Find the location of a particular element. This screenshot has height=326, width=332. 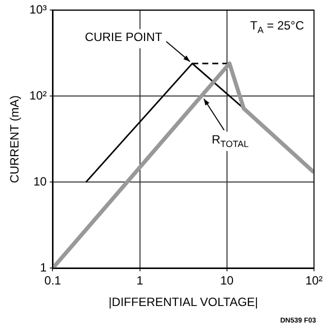

y-axis-title: CURRENT (mA) is located at coordinates (15, 139).